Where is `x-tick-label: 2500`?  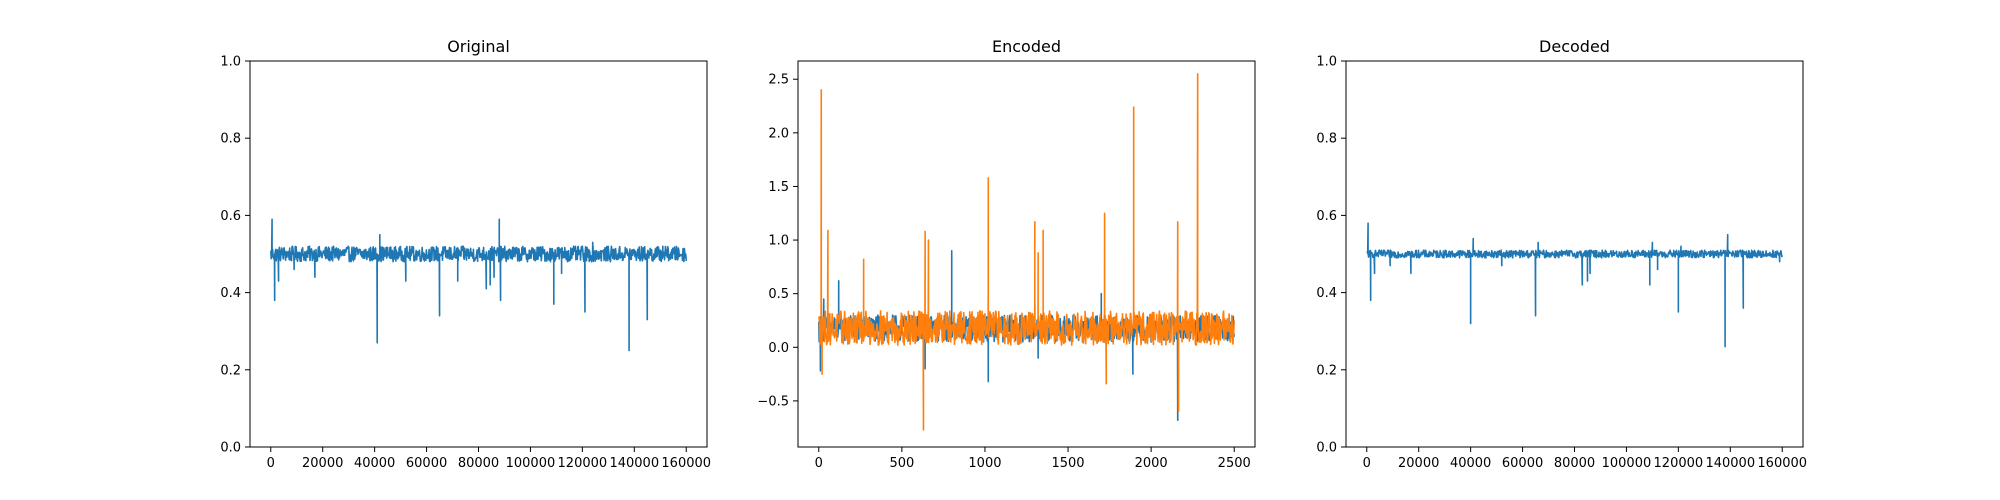 x-tick-label: 2500 is located at coordinates (1234, 463).